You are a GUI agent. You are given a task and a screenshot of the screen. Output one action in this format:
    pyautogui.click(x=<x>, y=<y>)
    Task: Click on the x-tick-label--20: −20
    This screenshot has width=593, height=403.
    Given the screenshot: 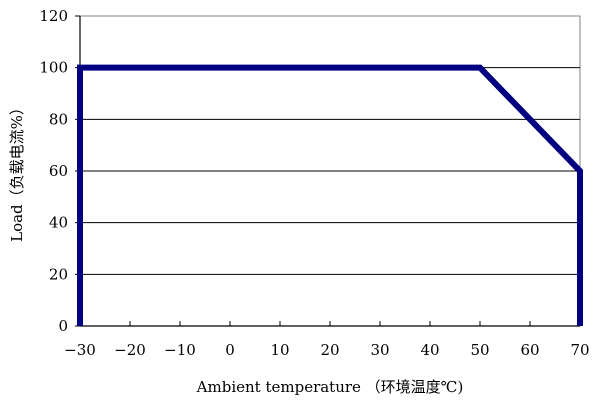 What is the action you would take?
    pyautogui.click(x=130, y=350)
    